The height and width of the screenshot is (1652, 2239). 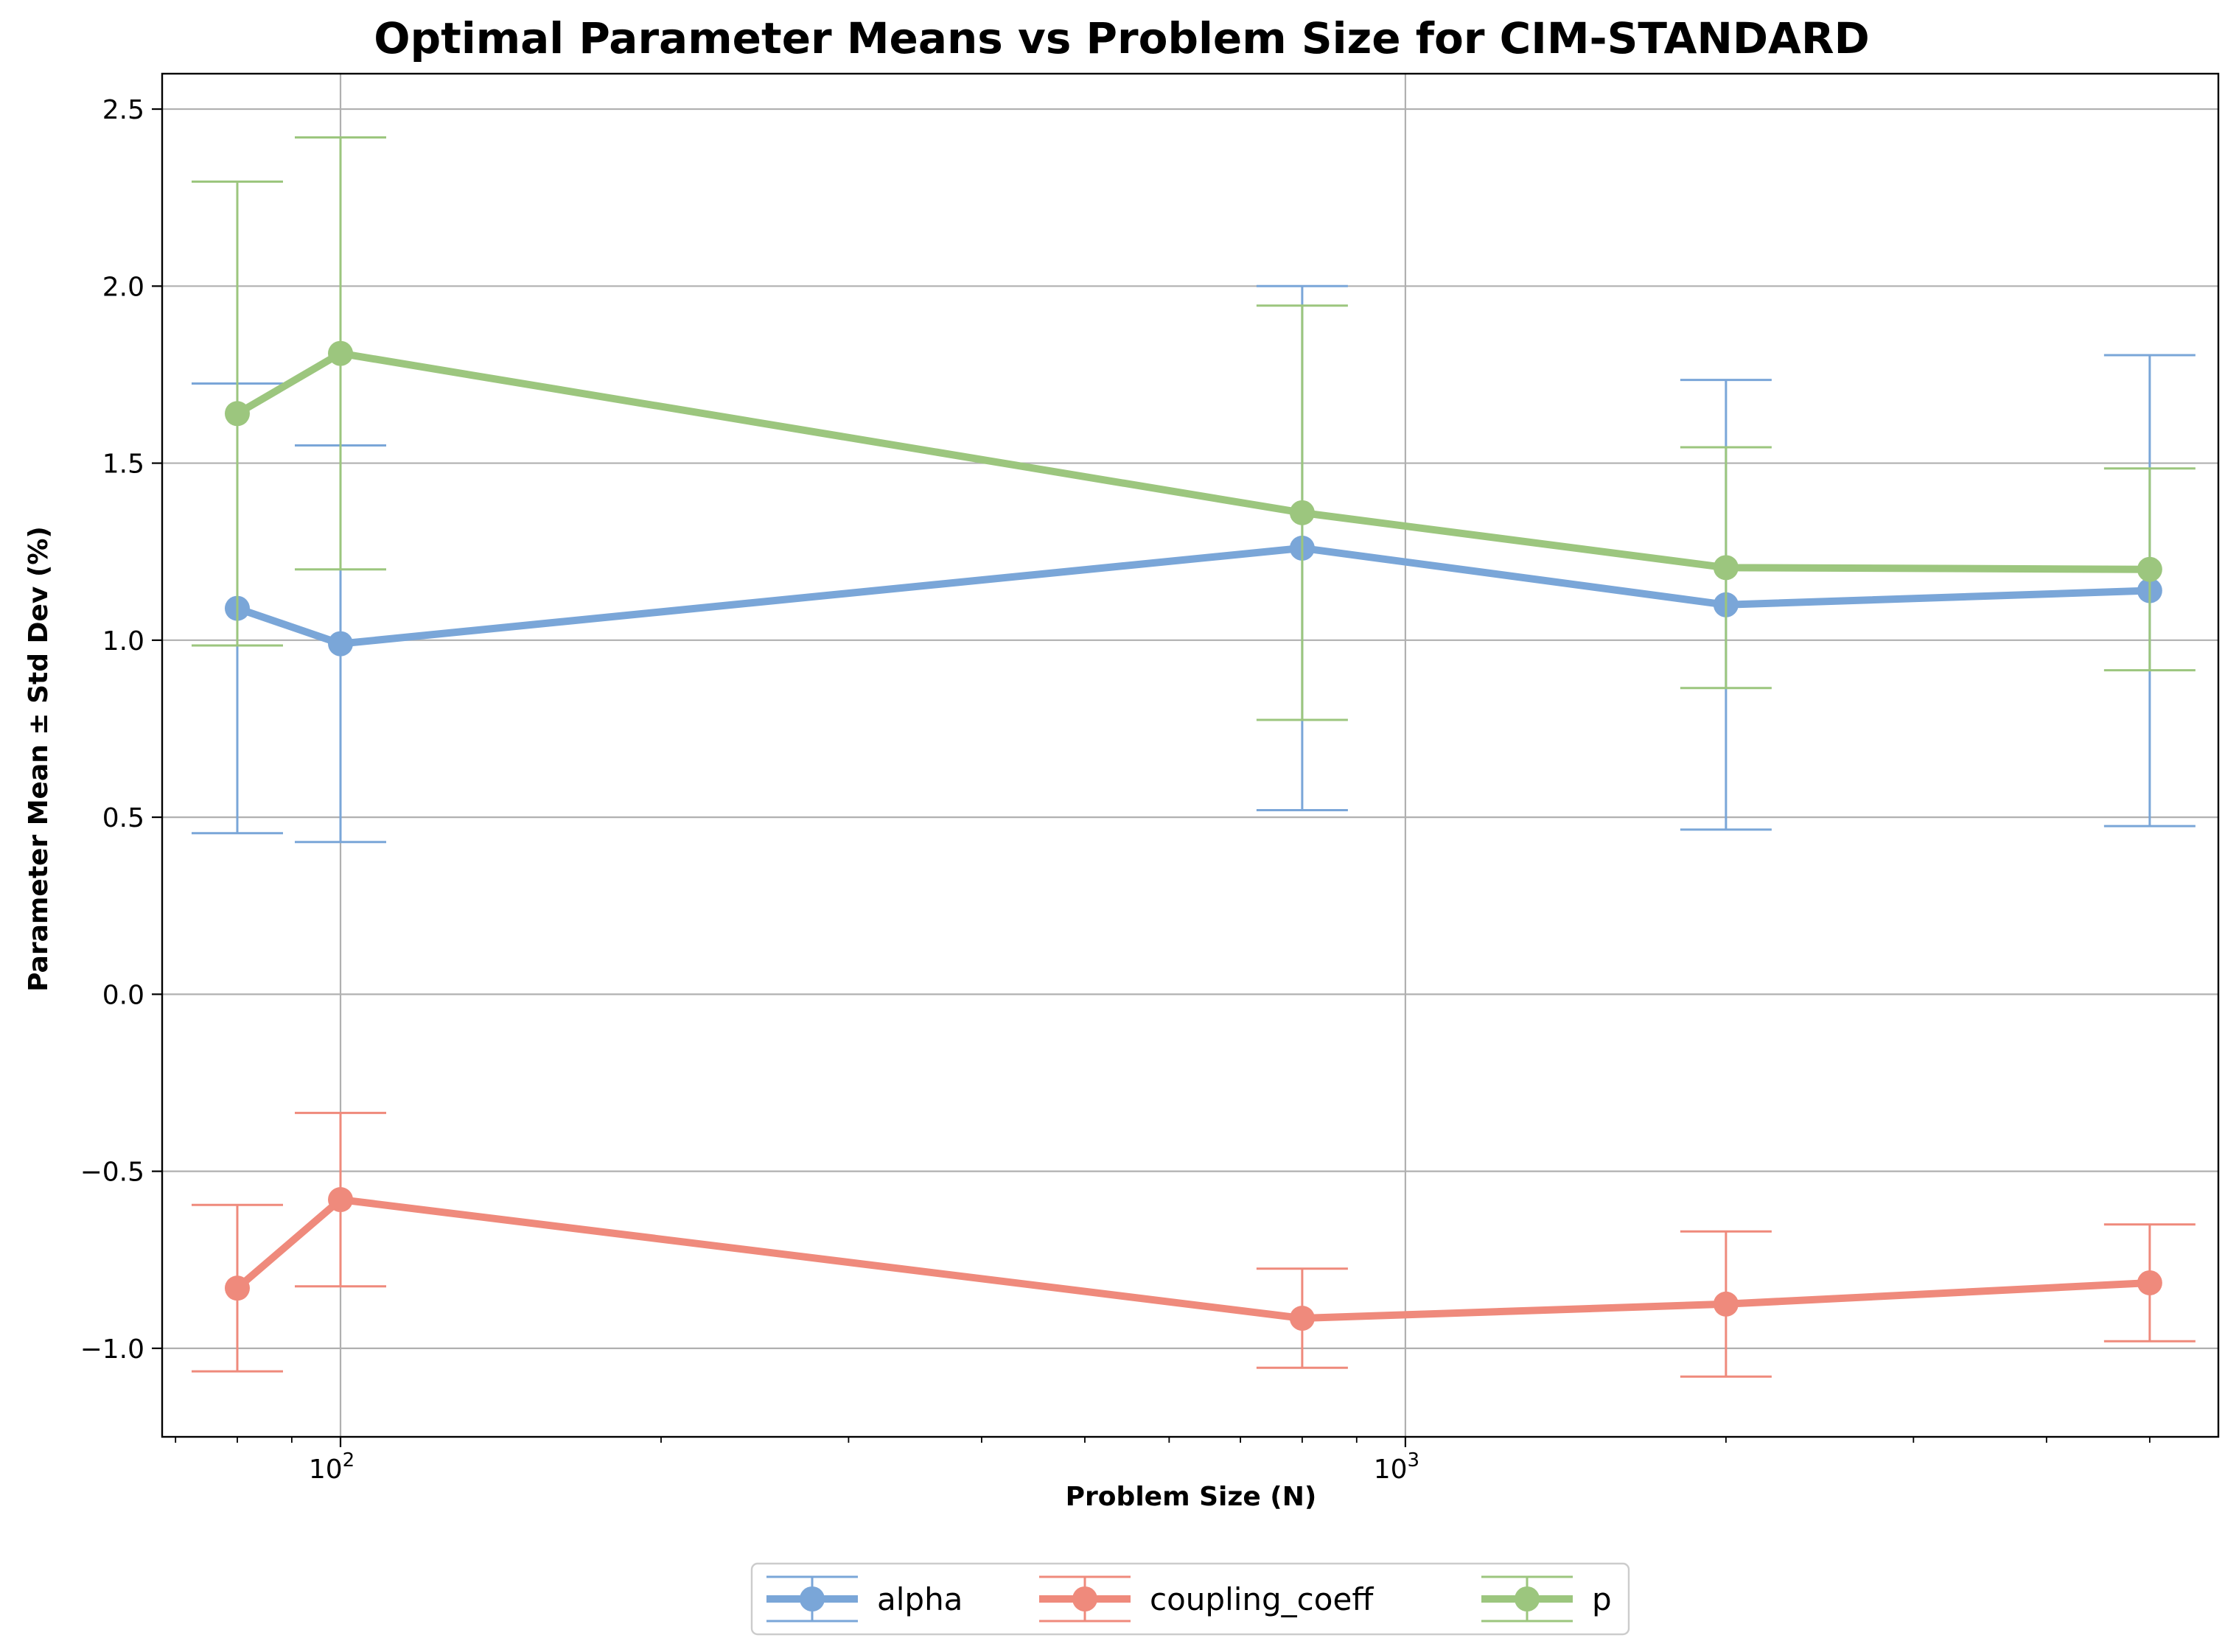 What do you see at coordinates (920, 1599) in the screenshot?
I see `legend-label: alpha` at bounding box center [920, 1599].